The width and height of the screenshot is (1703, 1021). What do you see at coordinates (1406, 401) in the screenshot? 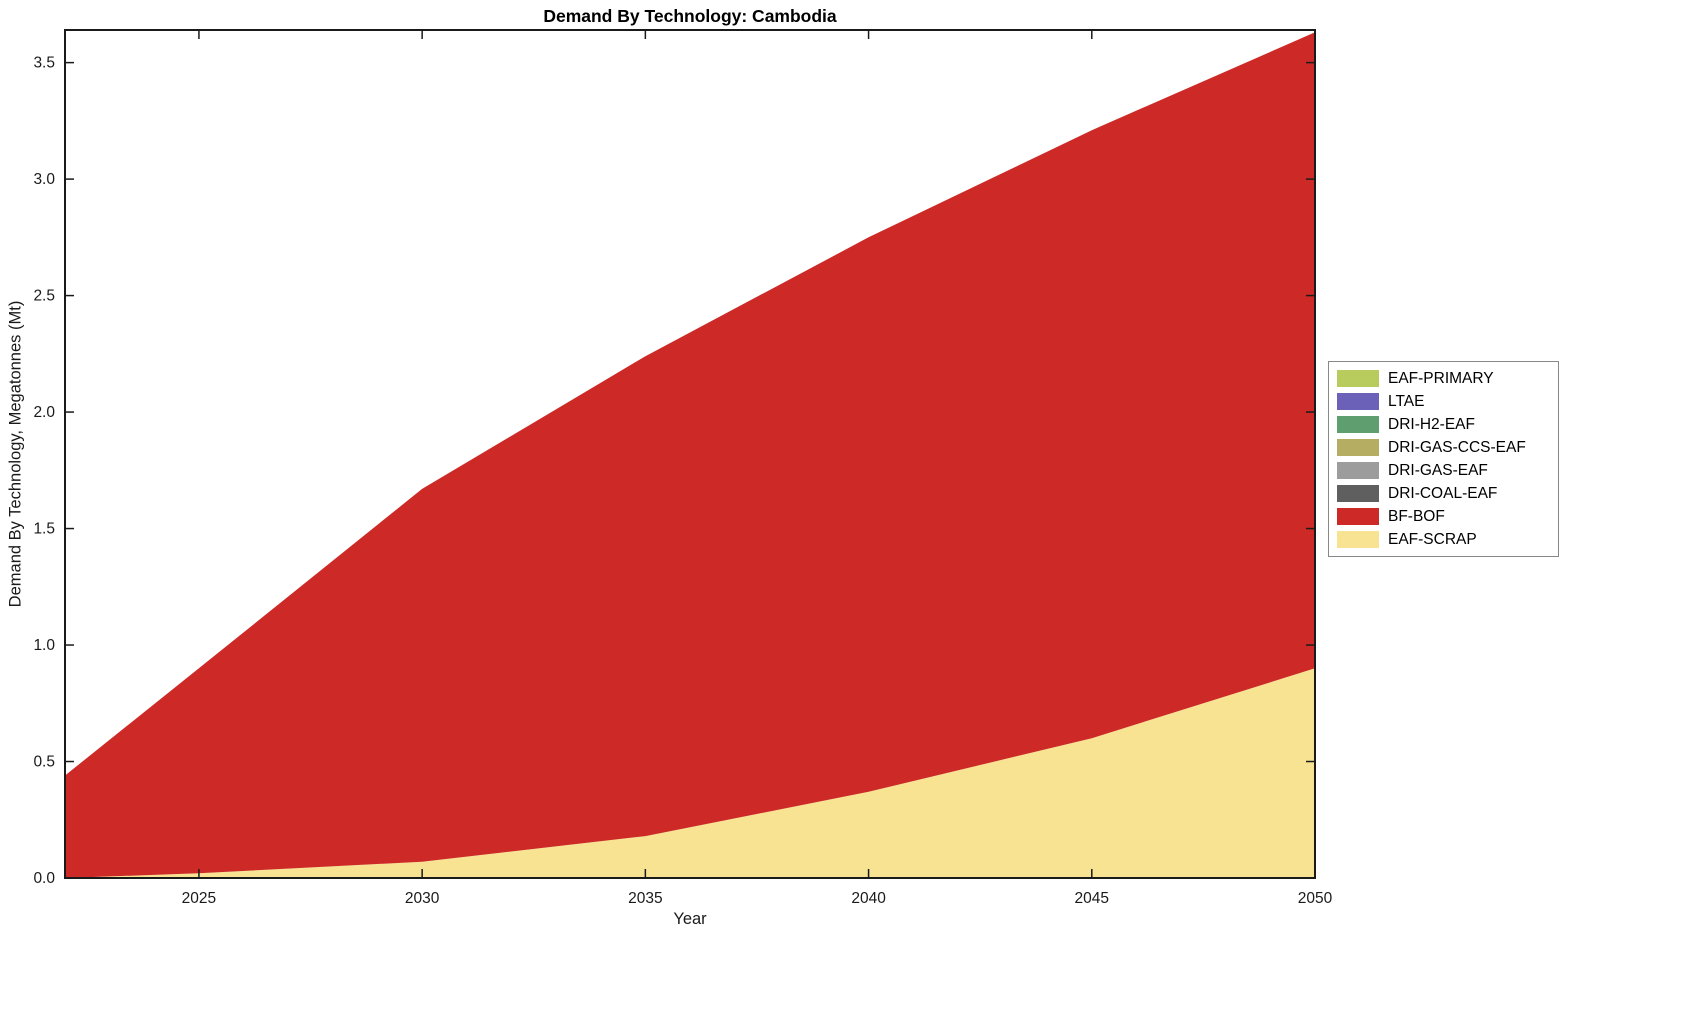
I see `legend-label: LTAE` at bounding box center [1406, 401].